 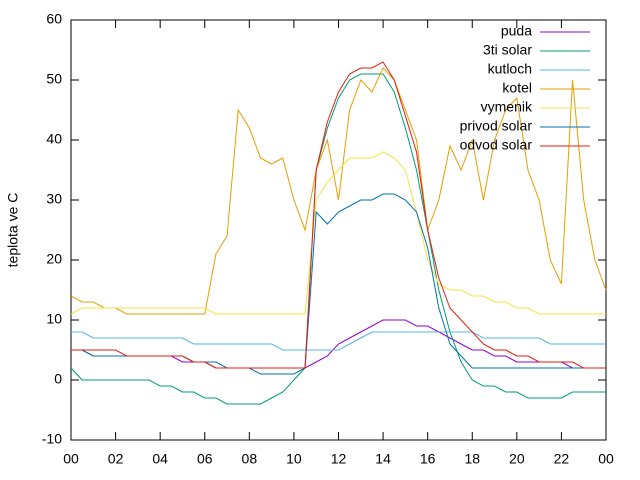 I want to click on y-tick-label: 40, so click(x=54, y=139).